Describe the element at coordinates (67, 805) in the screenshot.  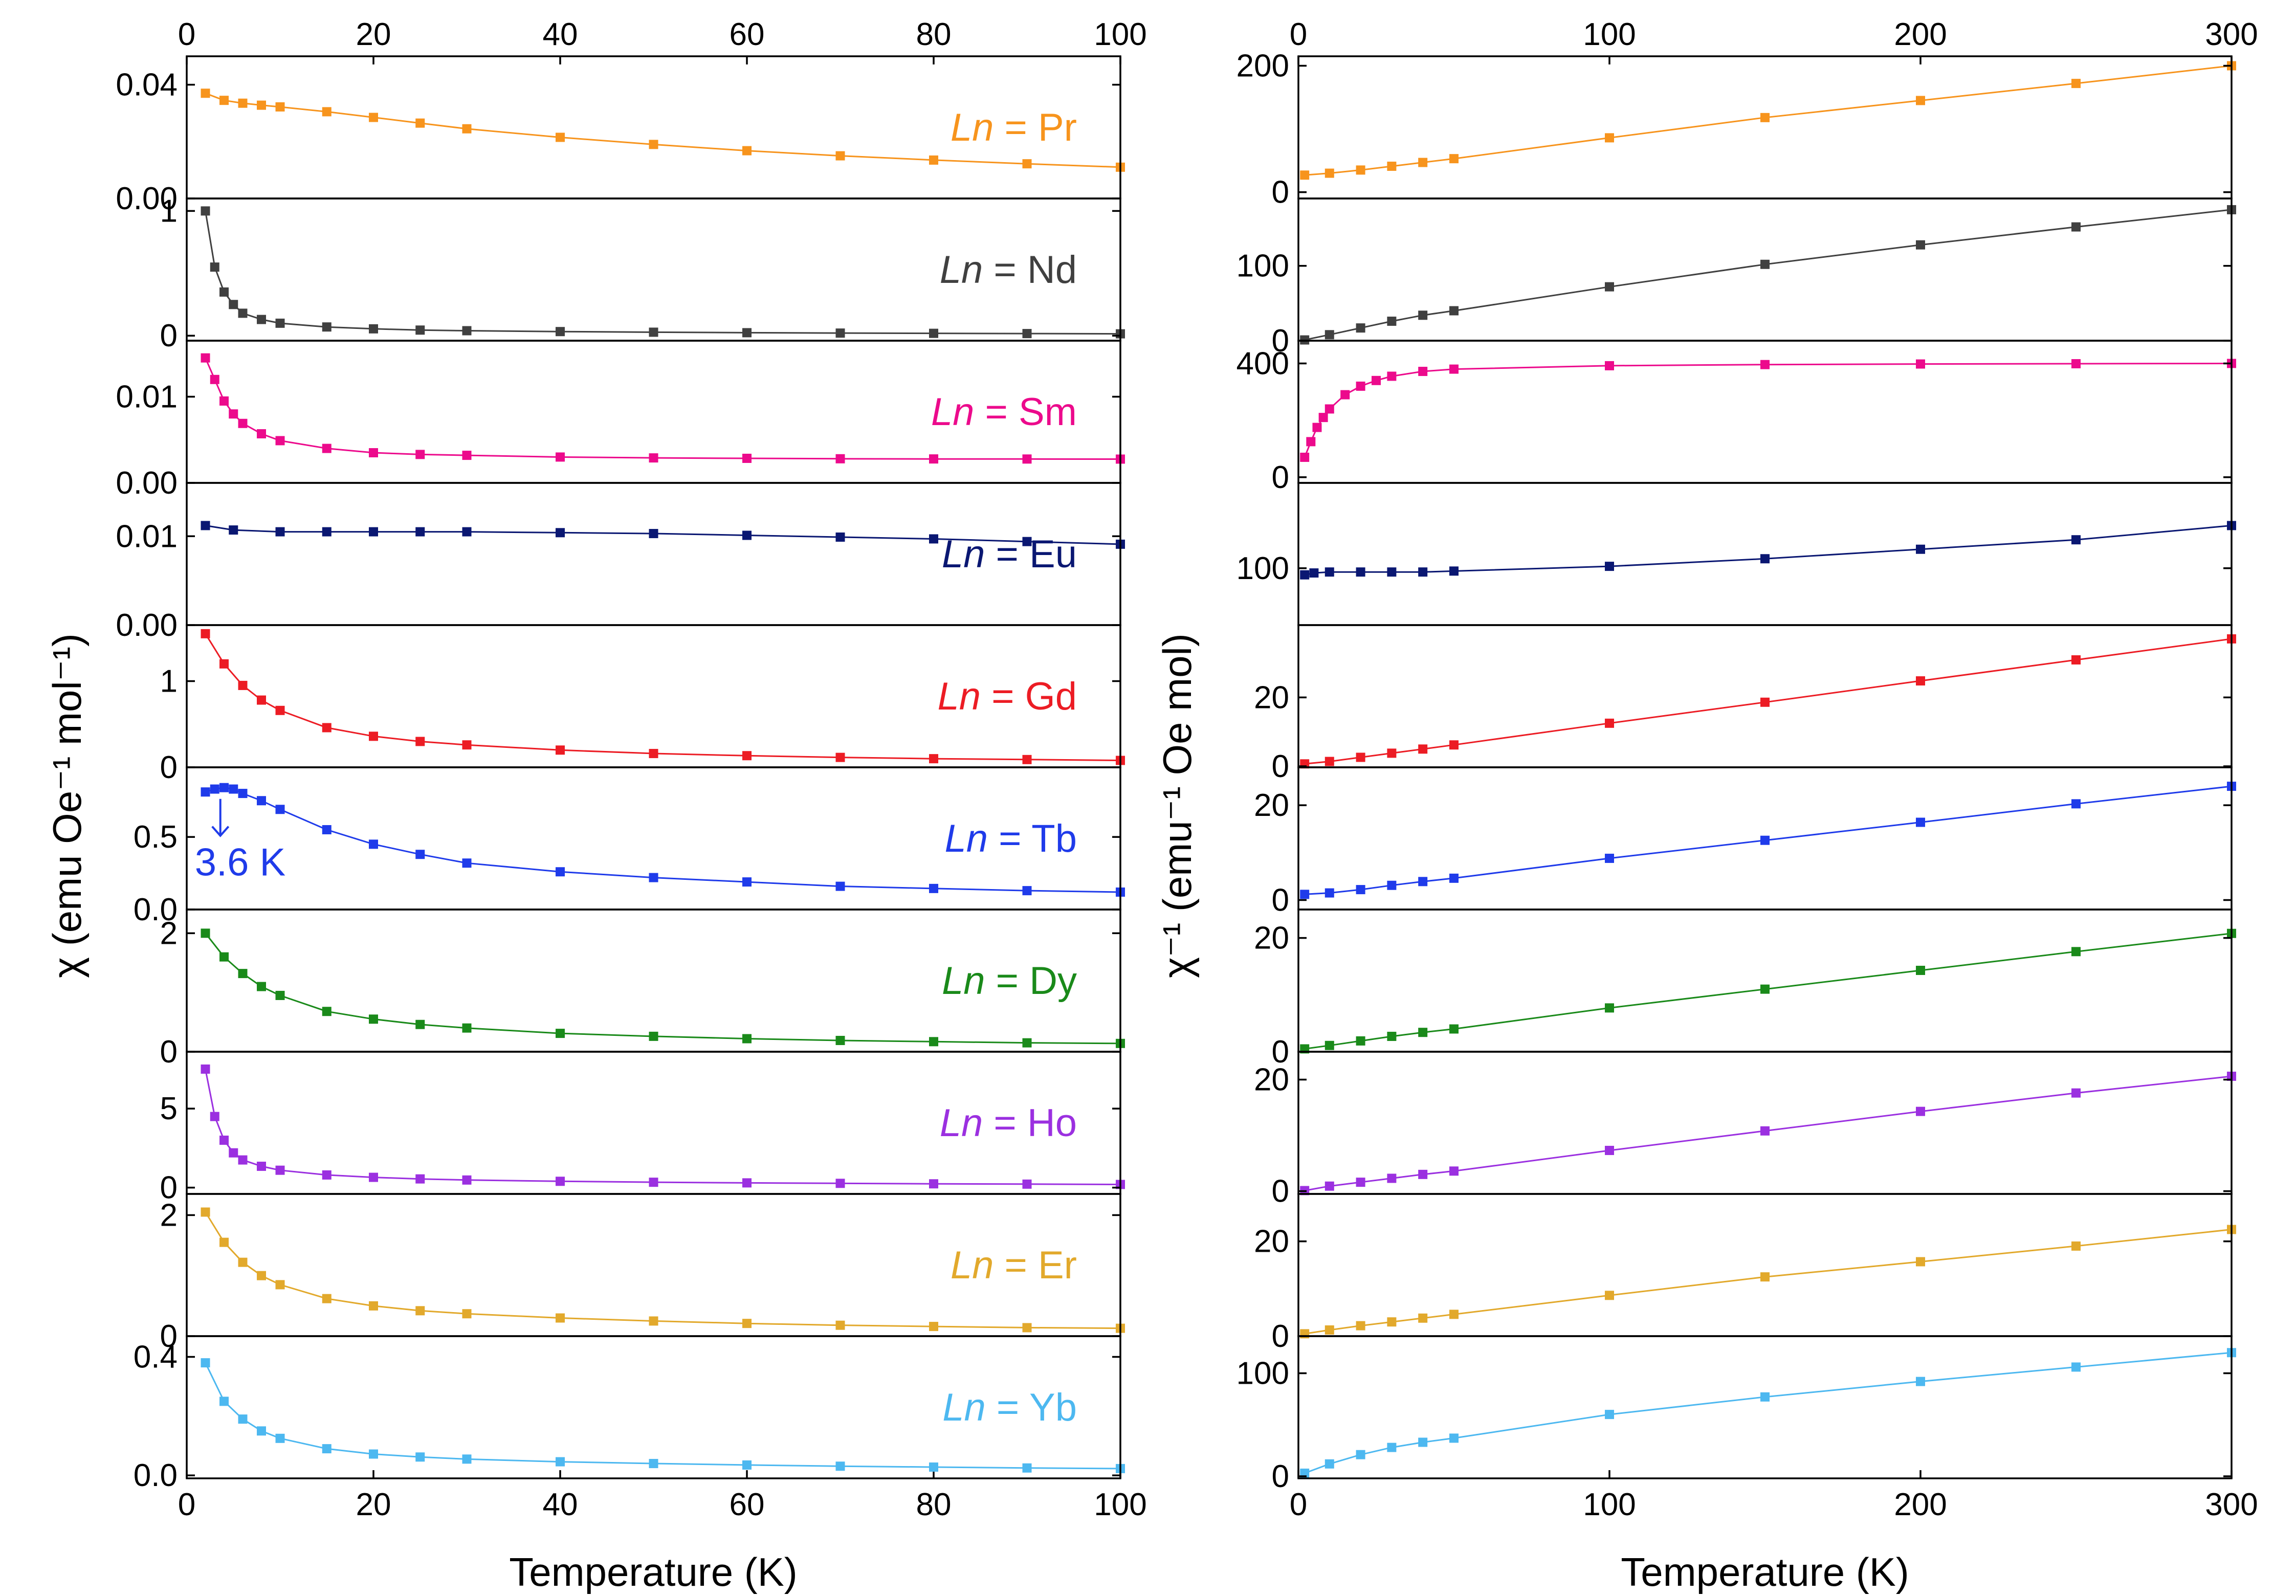
I see `left-y-axis-label: χ (emu Oe⁻¹ mol⁻¹)` at that location.